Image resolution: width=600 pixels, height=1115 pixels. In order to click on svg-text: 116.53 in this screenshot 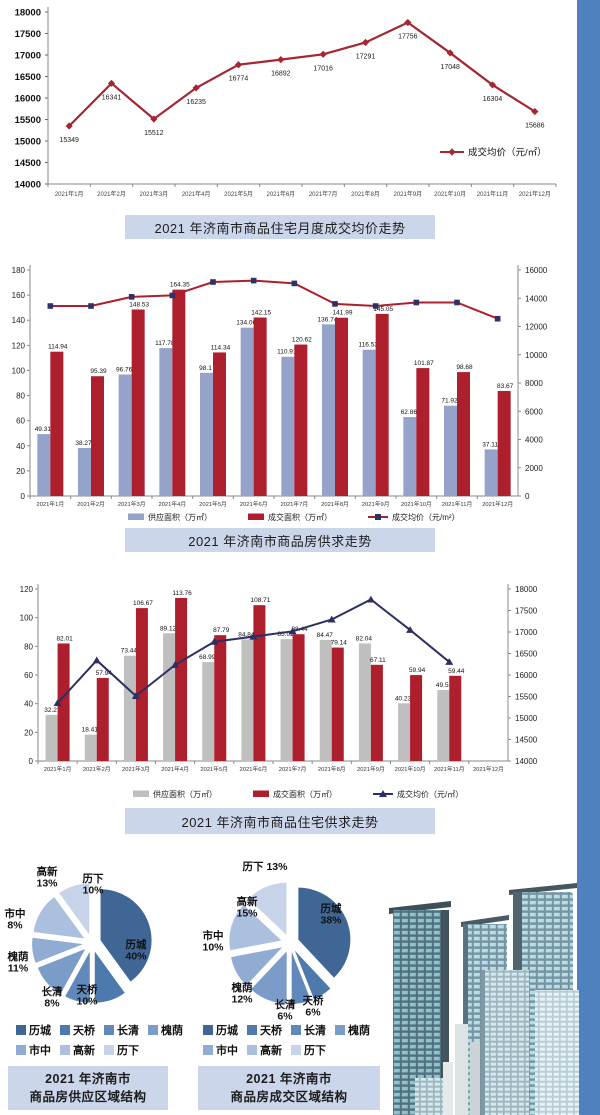, I will do `click(368, 345)`.